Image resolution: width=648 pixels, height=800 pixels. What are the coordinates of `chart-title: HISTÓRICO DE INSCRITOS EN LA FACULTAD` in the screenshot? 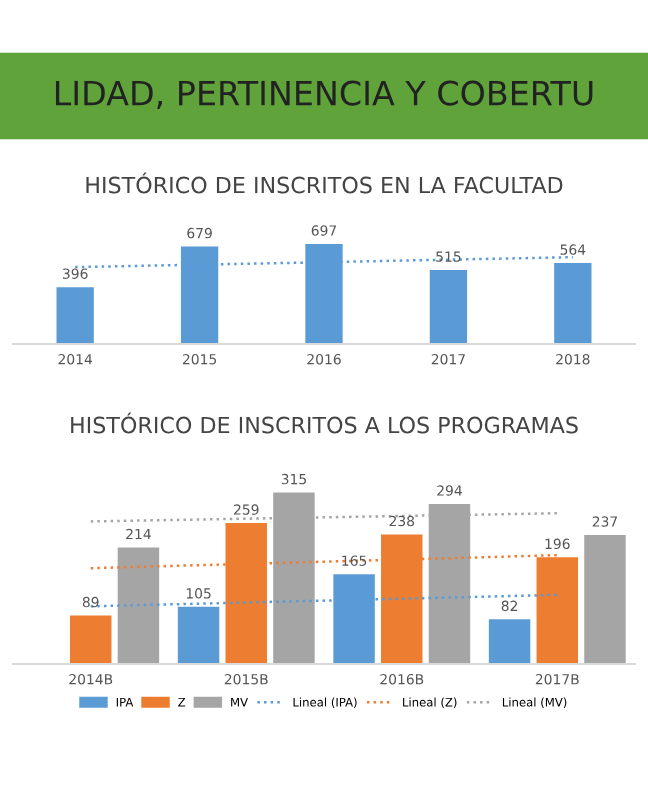 It's located at (324, 183).